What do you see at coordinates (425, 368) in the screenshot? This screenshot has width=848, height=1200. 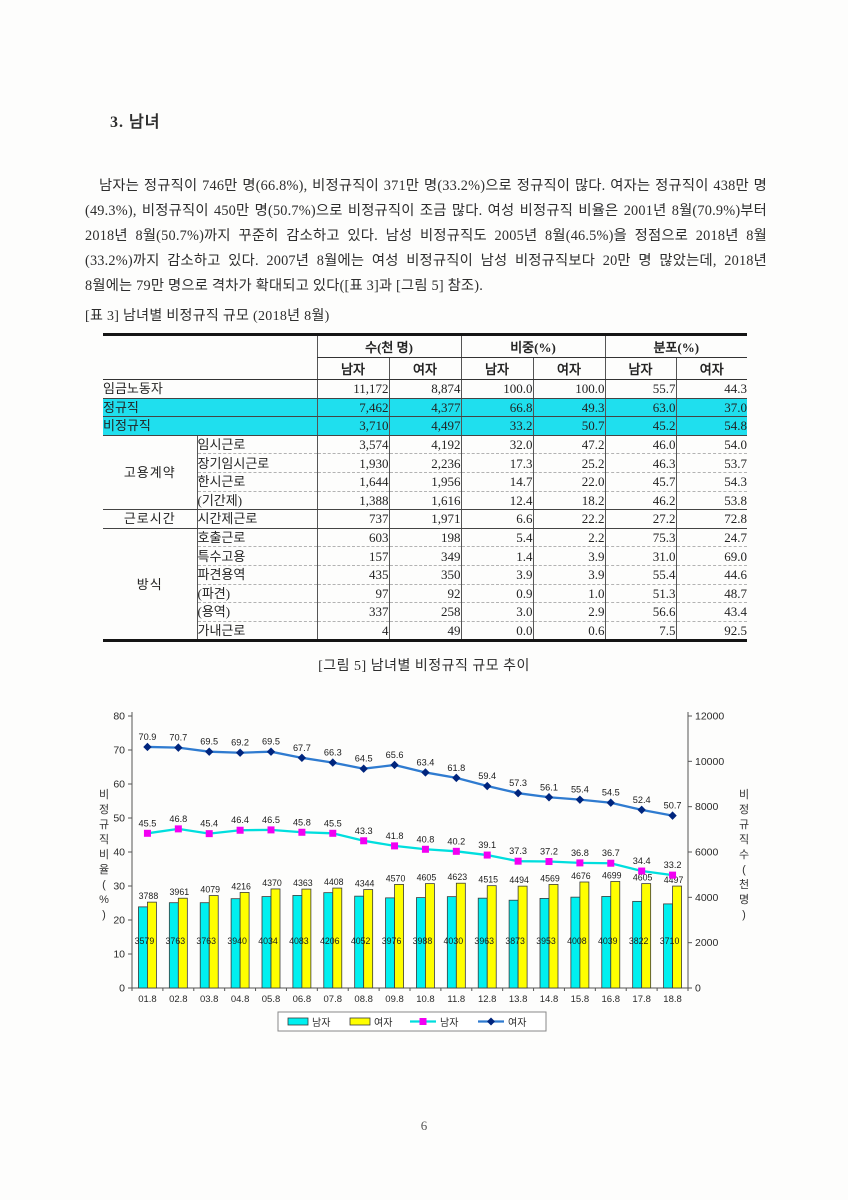 I see `subheader-female: 여자` at bounding box center [425, 368].